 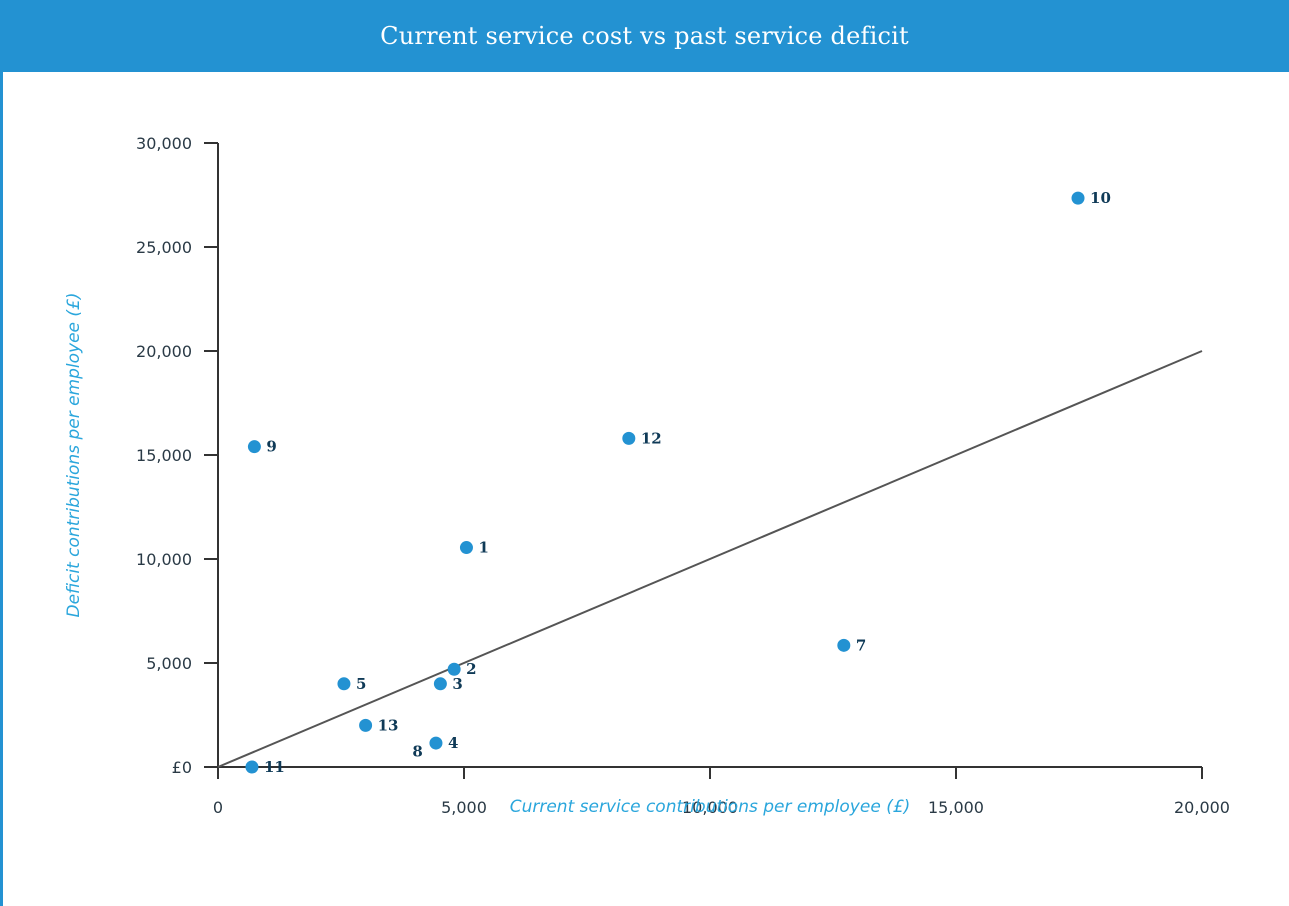 I want to click on point-label-11: 11, so click(x=274, y=767).